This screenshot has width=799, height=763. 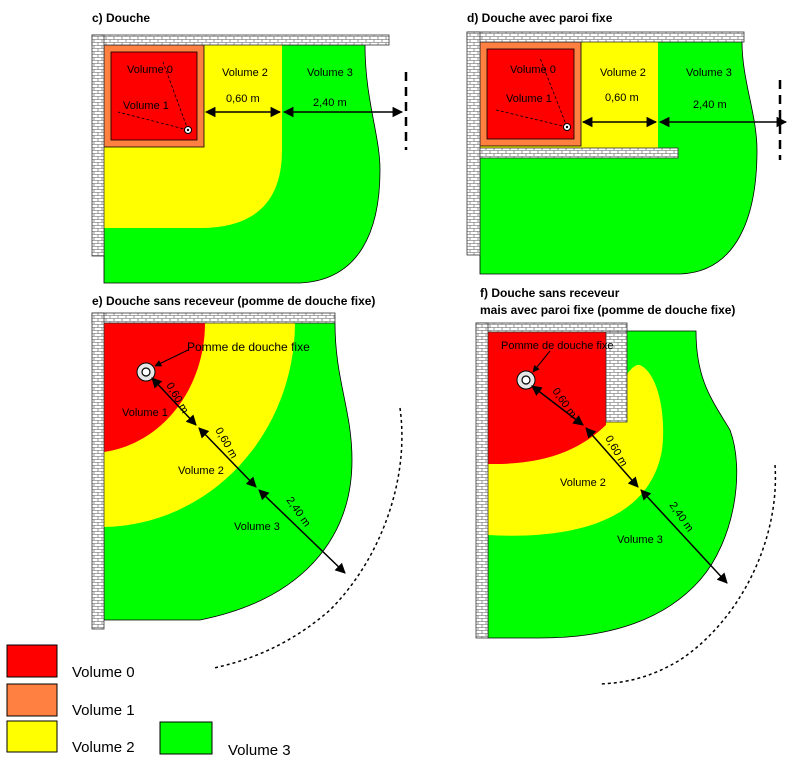 I want to click on legend-swatch-volume3, so click(x=186, y=738).